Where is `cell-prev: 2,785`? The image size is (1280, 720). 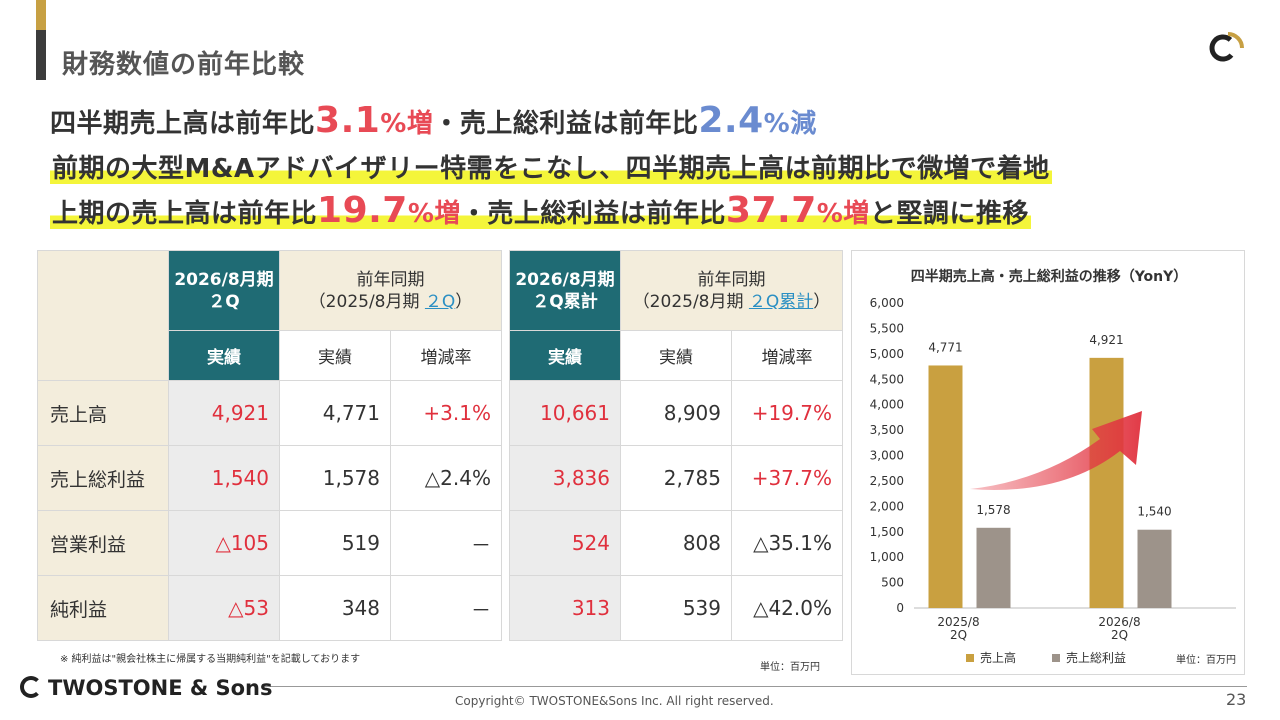 cell-prev: 2,785 is located at coordinates (676, 478).